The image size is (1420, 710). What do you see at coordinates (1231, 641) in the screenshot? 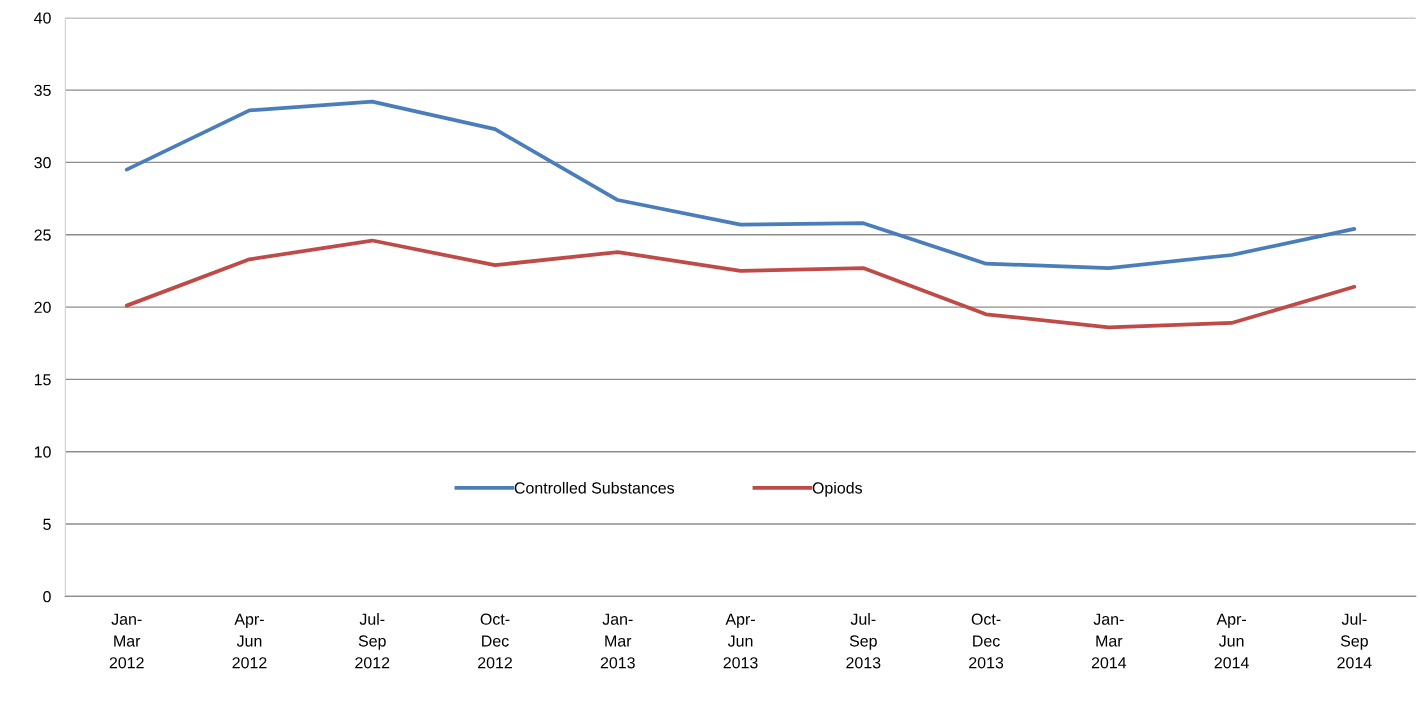
I see `x-tick-label: Apr- Jun 2014` at bounding box center [1231, 641].